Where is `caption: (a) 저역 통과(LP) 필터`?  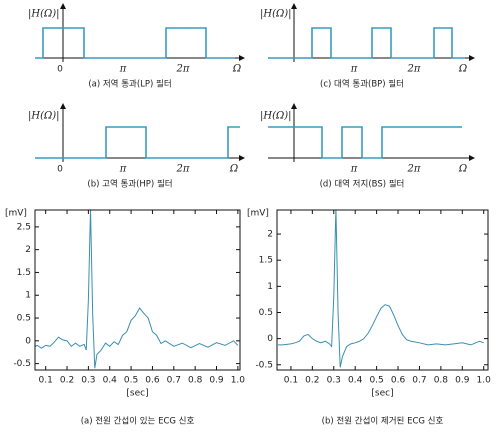 caption: (a) 저역 통과(LP) 필터 is located at coordinates (129, 84).